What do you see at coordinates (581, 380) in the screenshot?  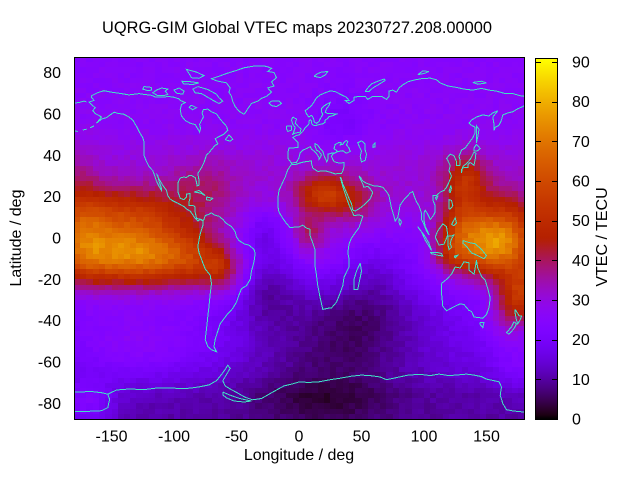 I see `svg-text: 10` at bounding box center [581, 380].